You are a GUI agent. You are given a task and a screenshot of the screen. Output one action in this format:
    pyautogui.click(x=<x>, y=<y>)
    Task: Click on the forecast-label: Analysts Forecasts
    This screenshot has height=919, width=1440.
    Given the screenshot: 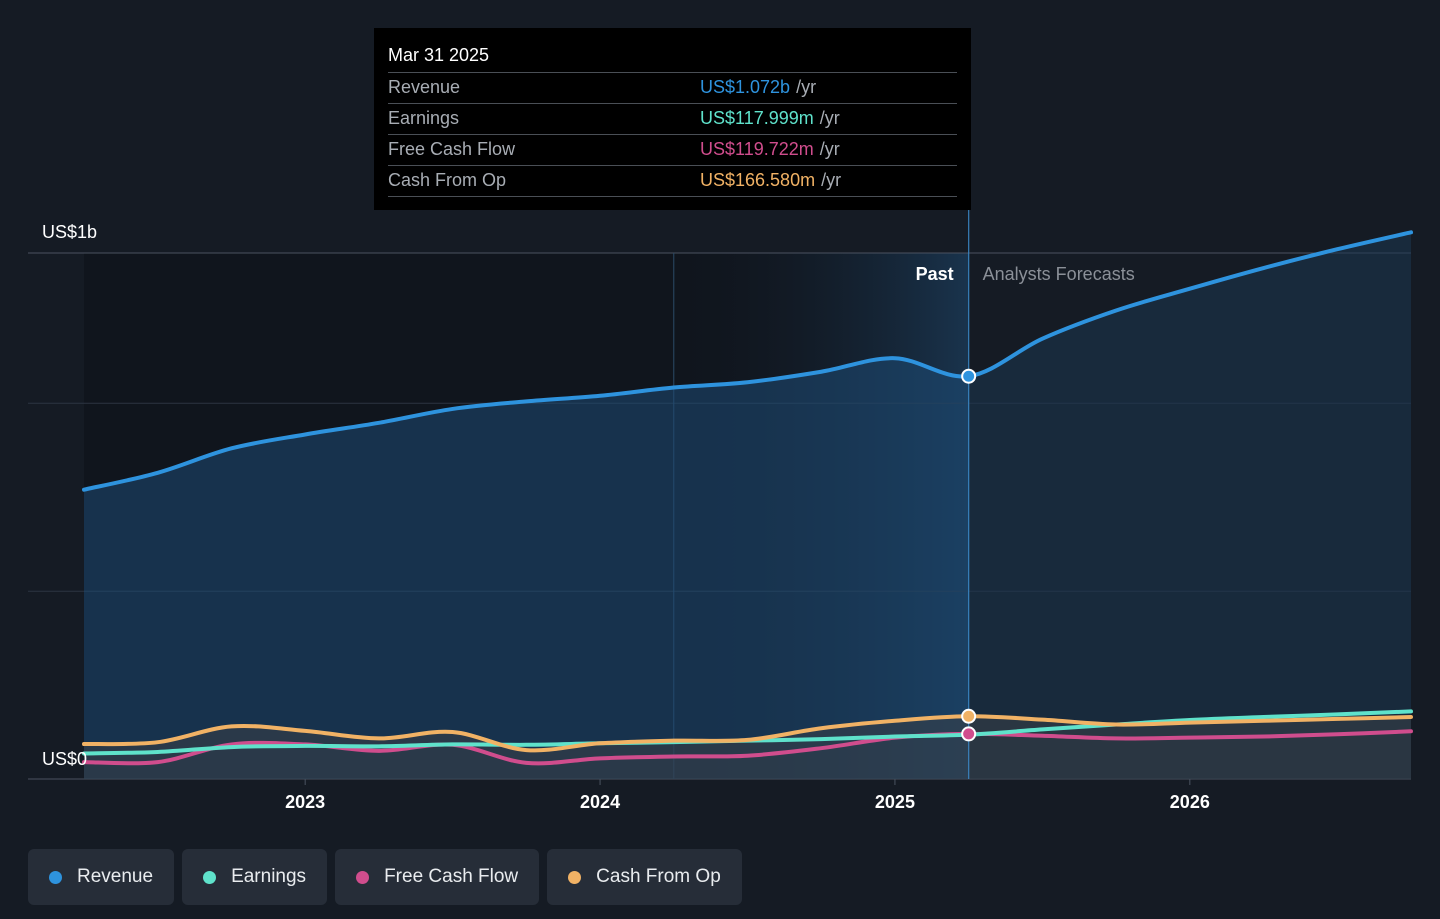 What is the action you would take?
    pyautogui.click(x=1059, y=274)
    